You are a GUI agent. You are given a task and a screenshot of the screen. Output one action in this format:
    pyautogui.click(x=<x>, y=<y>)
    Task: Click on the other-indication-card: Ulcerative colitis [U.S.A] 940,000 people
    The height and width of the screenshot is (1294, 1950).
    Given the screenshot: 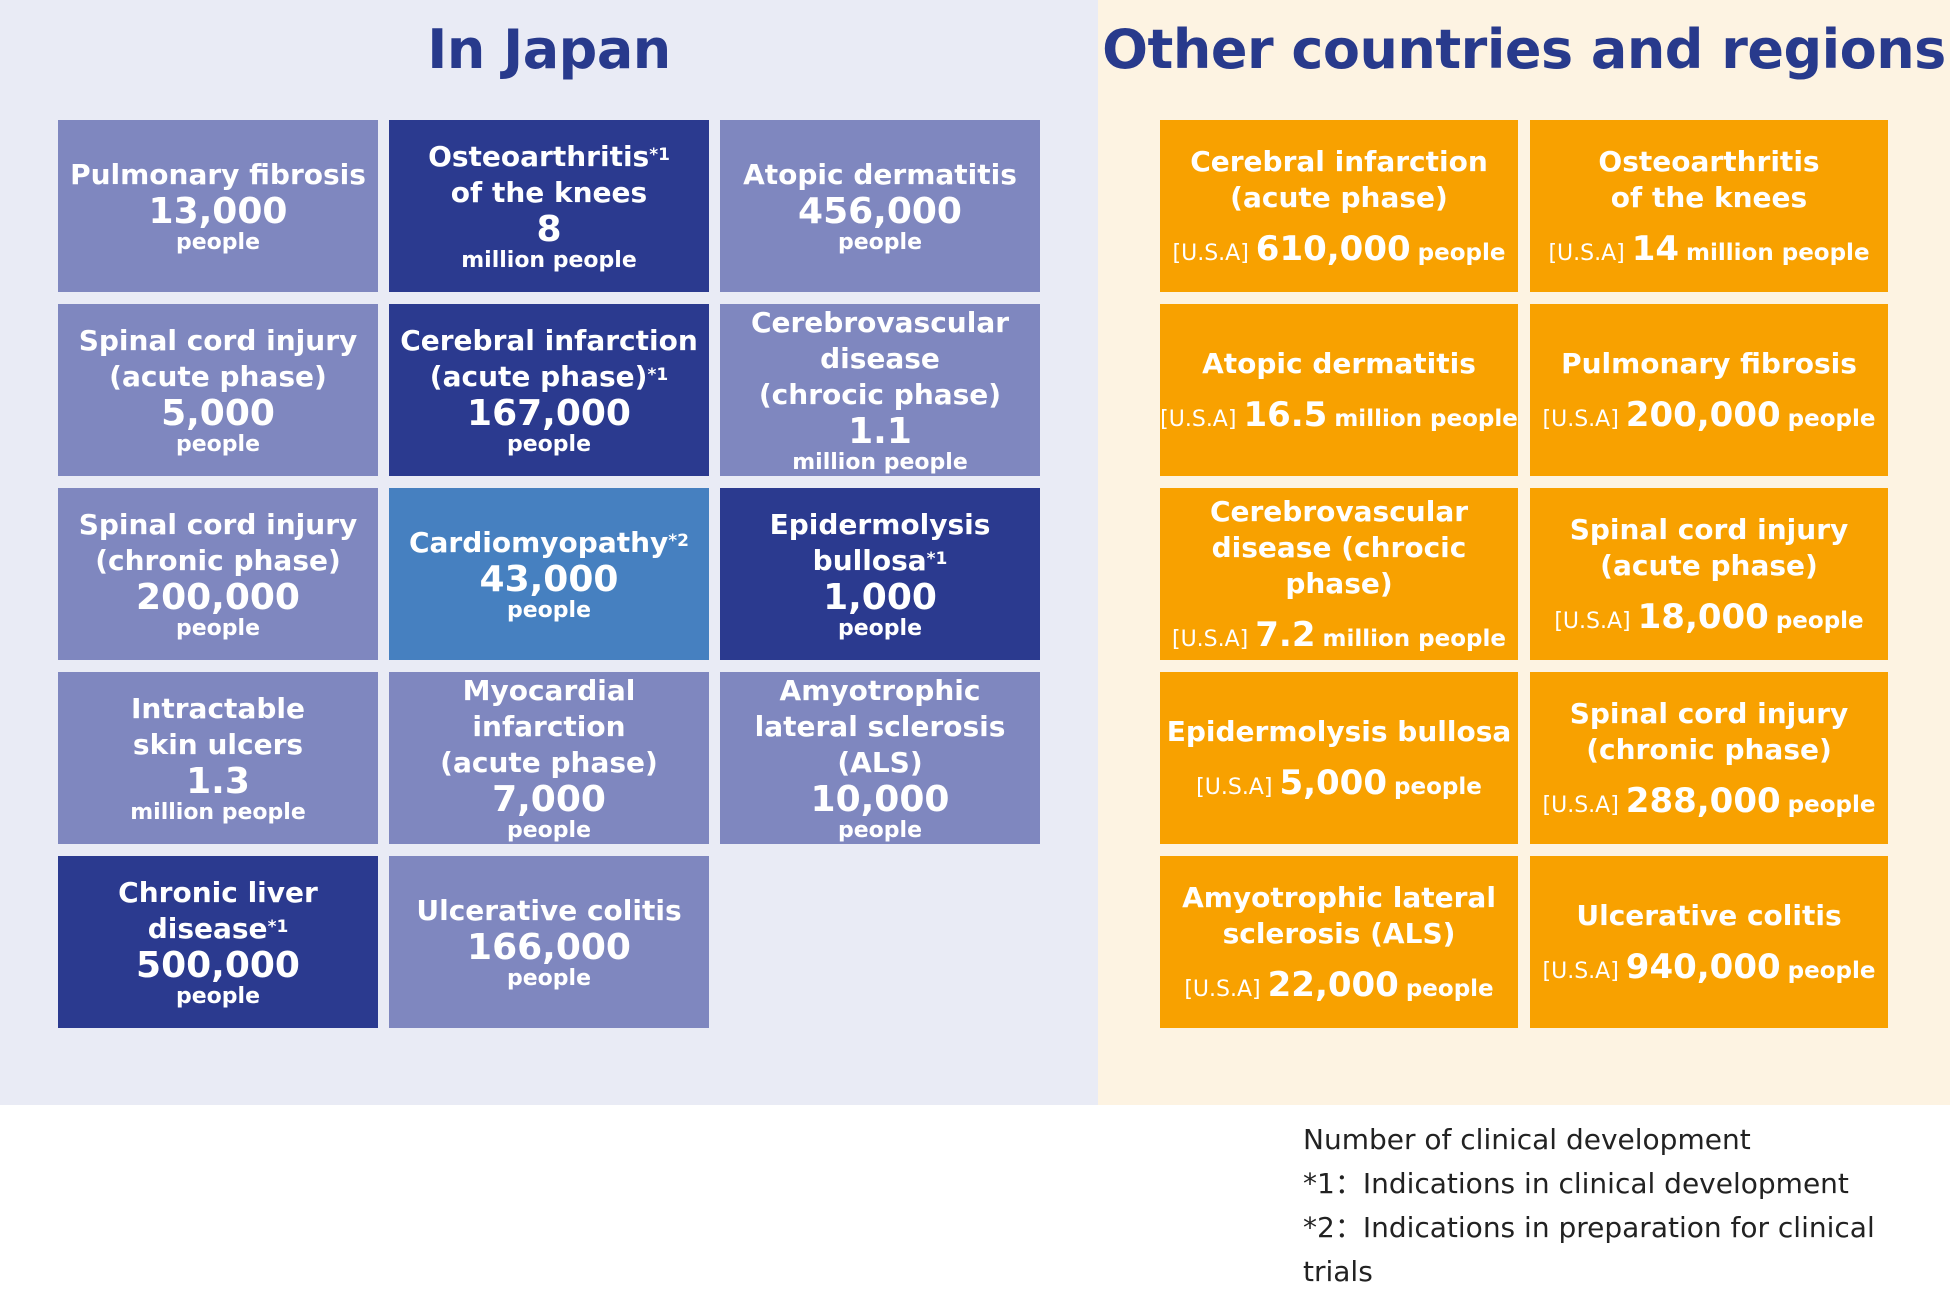 What is the action you would take?
    pyautogui.click(x=1709, y=942)
    